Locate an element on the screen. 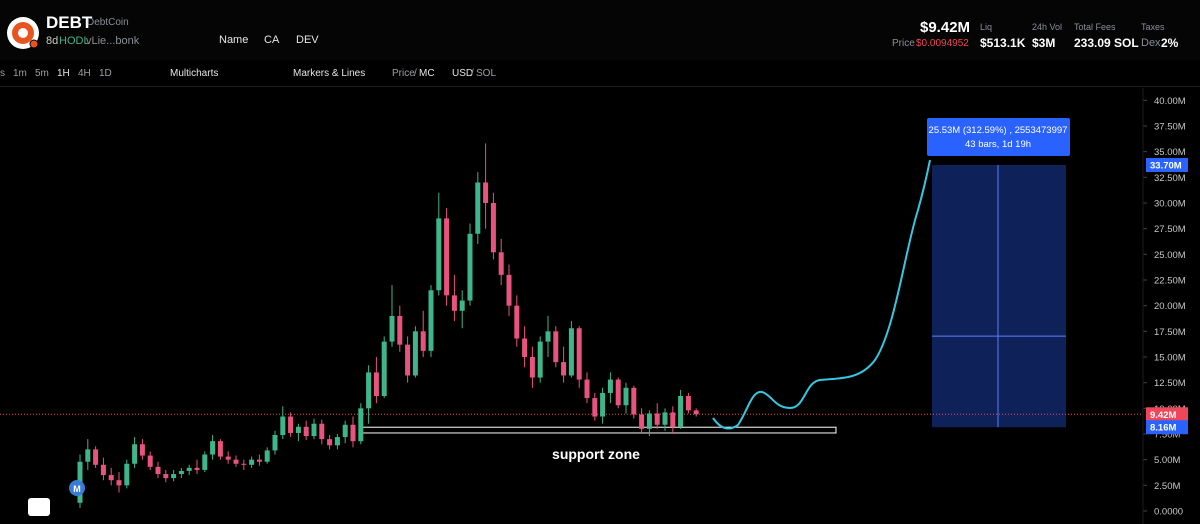 The height and width of the screenshot is (524, 1200). tv-logo is located at coordinates (39, 507).